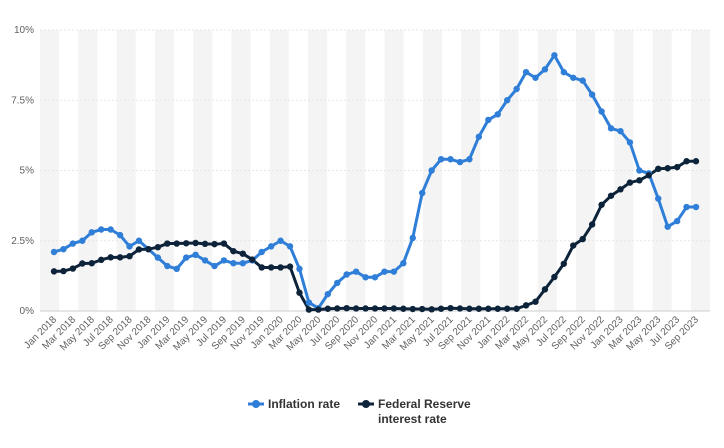  Describe the element at coordinates (412, 419) in the screenshot. I see `legend-label-line: interest rate` at that location.